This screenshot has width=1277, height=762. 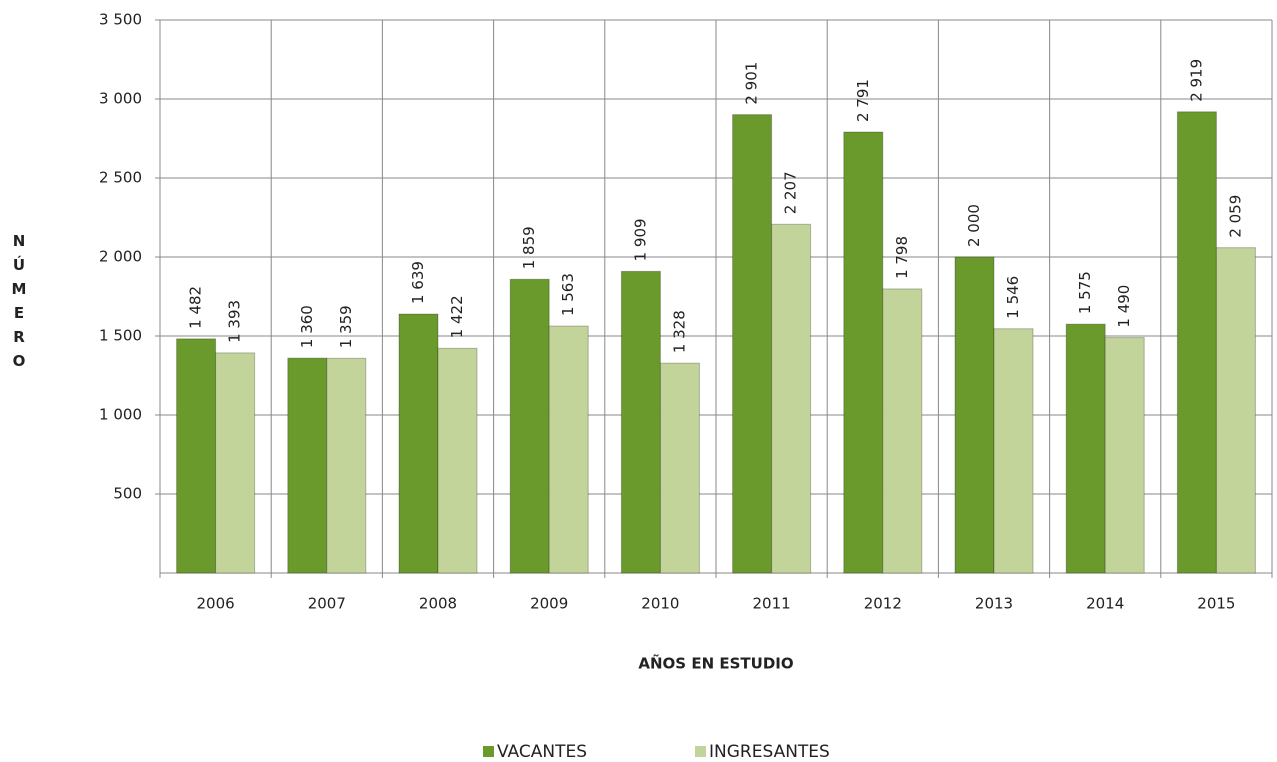 What do you see at coordinates (902, 257) in the screenshot?
I see `data-label: 1 798` at bounding box center [902, 257].